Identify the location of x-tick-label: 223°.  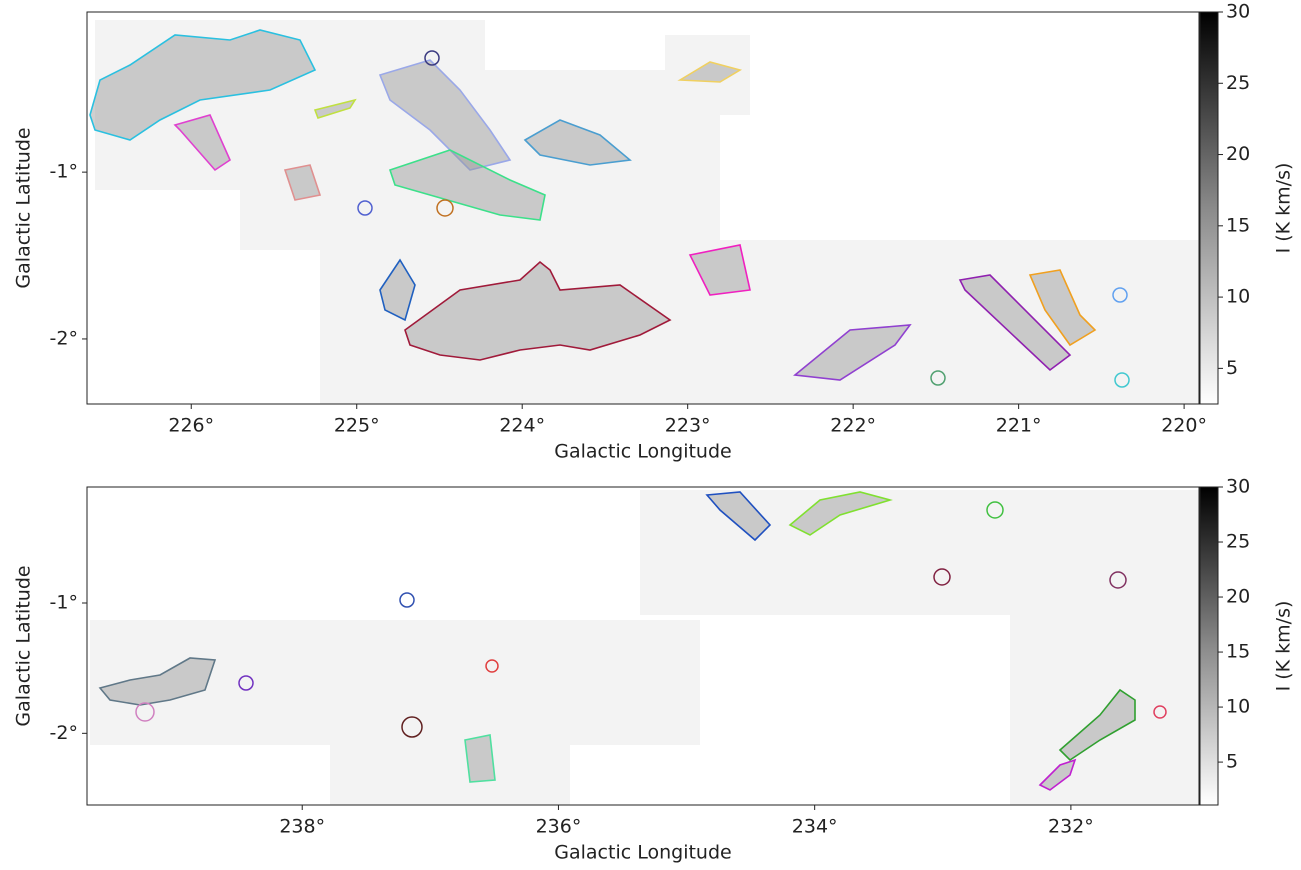
(688, 426).